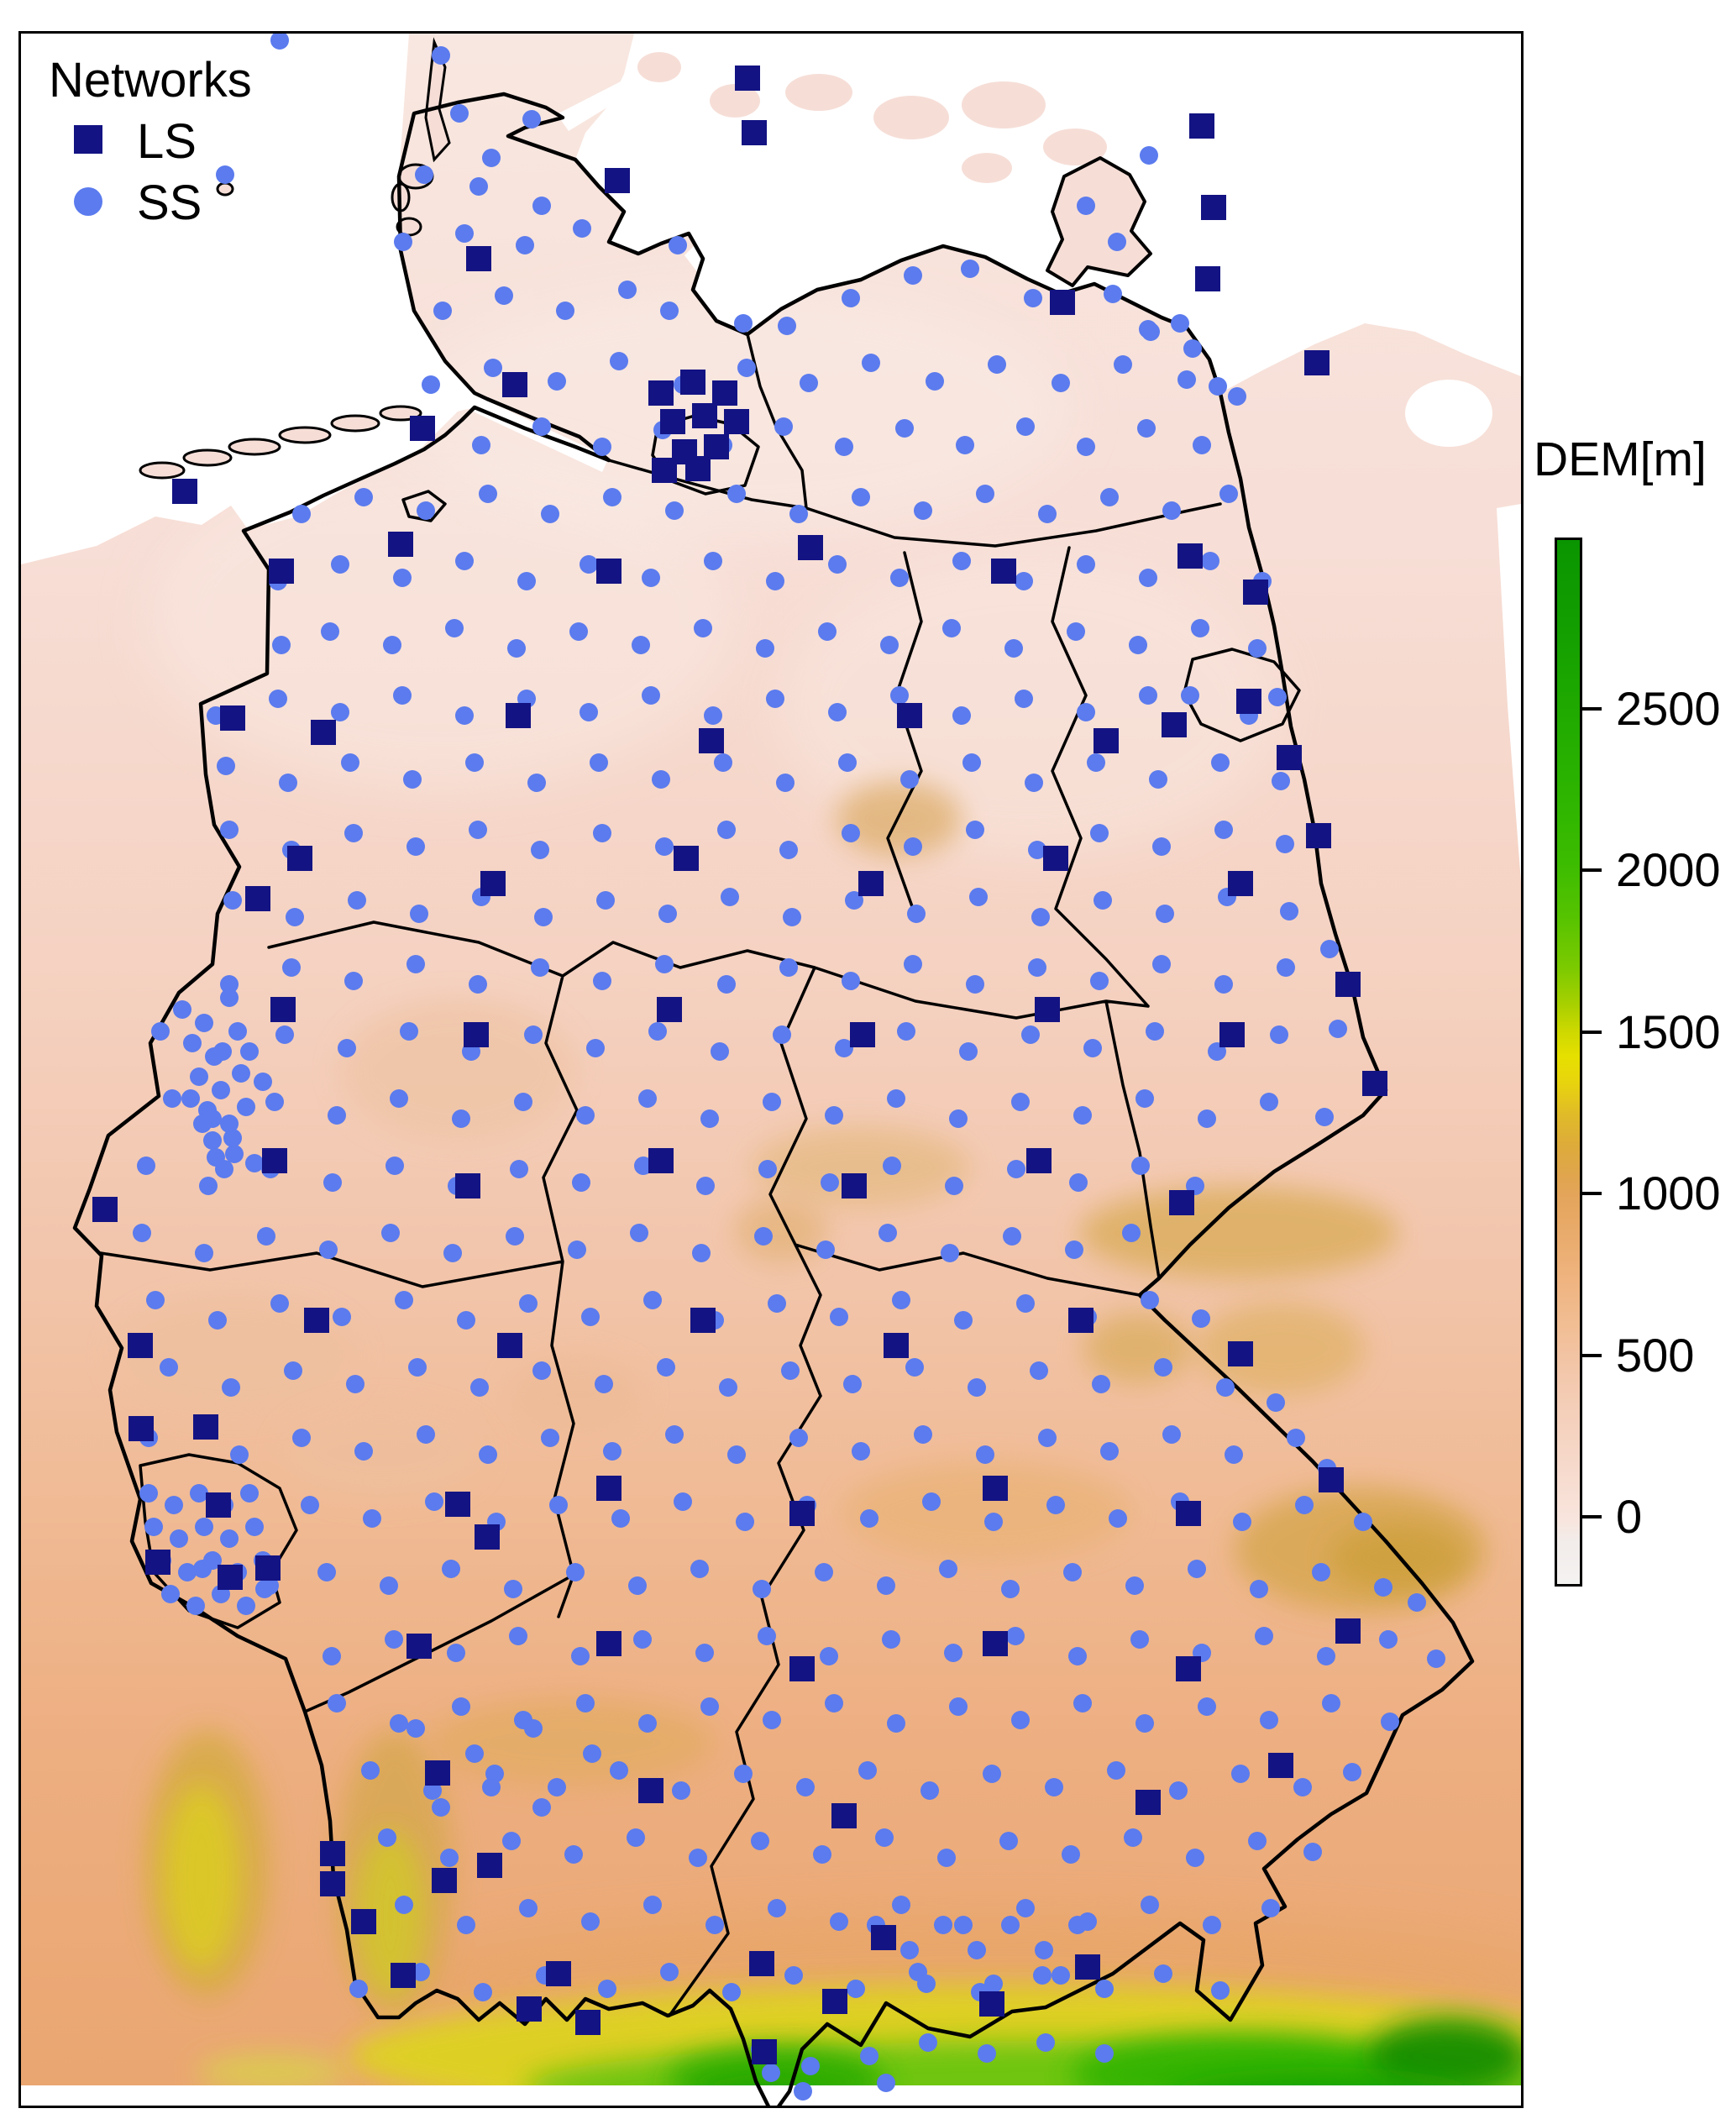 Image resolution: width=1736 pixels, height=2119 pixels. I want to click on danish-islands, so click(879, 122).